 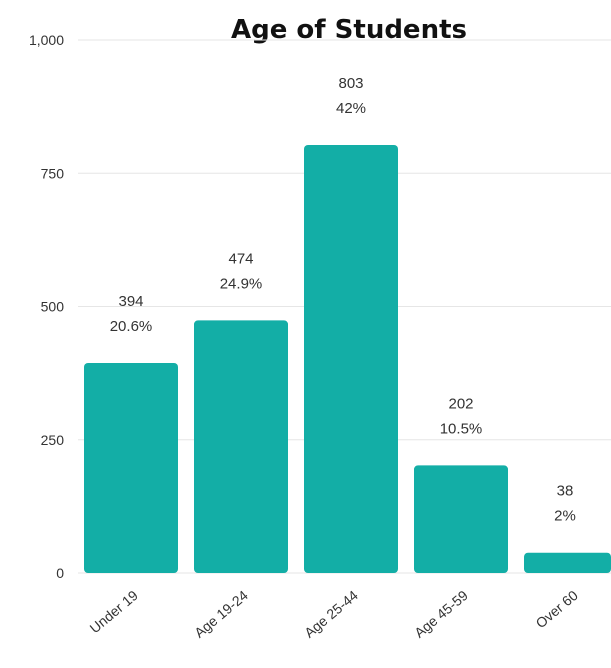 I want to click on data-label-percent: 24.9%, so click(x=241, y=283).